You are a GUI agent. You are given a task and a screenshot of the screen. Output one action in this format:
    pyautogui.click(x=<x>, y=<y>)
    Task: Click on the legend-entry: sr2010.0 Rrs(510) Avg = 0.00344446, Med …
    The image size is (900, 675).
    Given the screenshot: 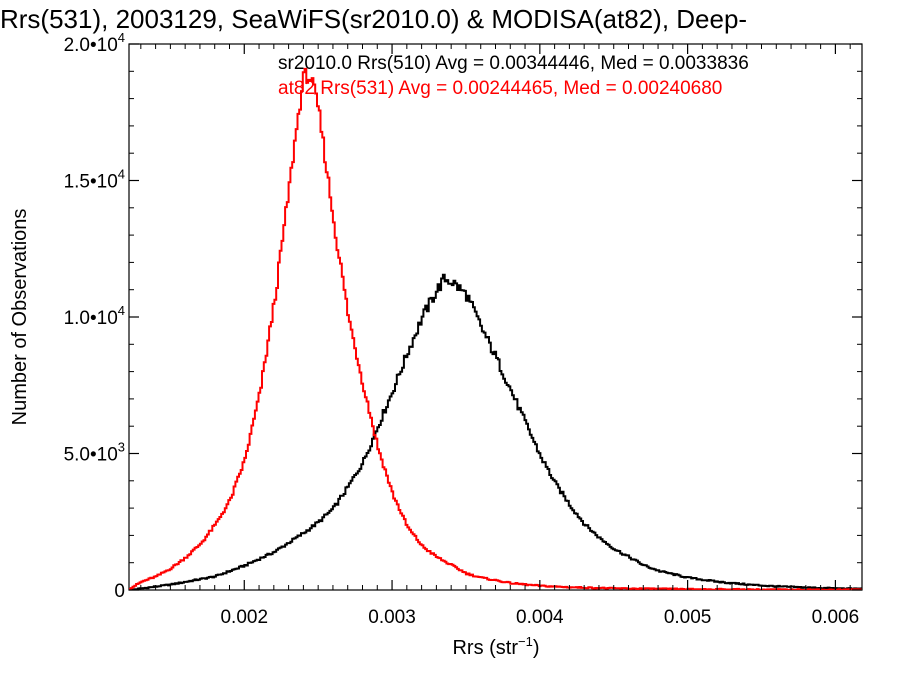 What is the action you would take?
    pyautogui.click(x=513, y=63)
    